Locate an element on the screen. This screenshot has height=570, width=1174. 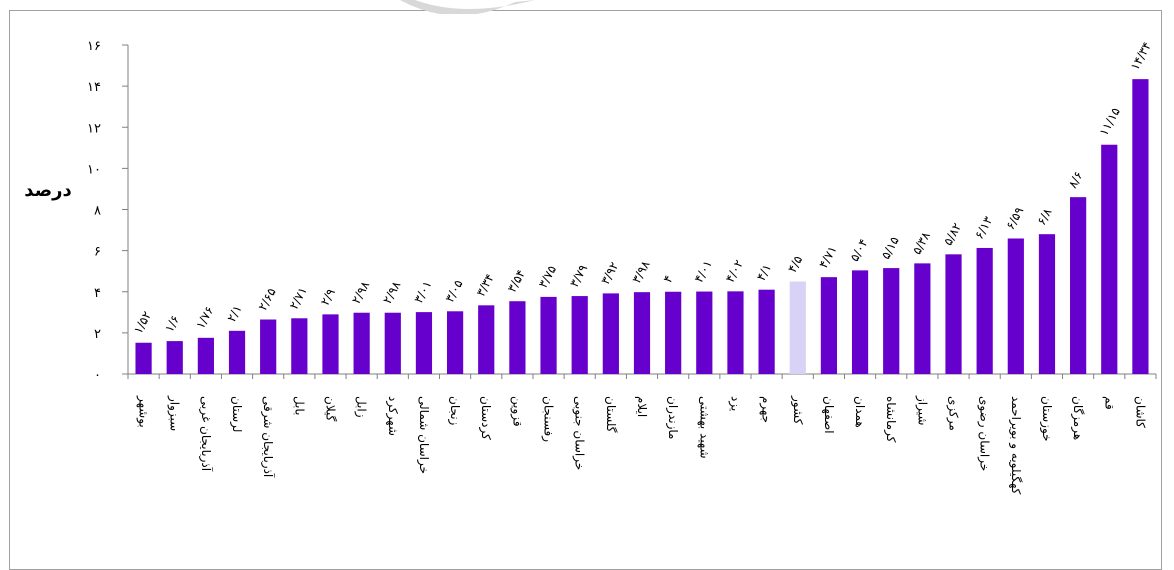
category-label: آذربایجان شرقی is located at coordinates (268, 437).